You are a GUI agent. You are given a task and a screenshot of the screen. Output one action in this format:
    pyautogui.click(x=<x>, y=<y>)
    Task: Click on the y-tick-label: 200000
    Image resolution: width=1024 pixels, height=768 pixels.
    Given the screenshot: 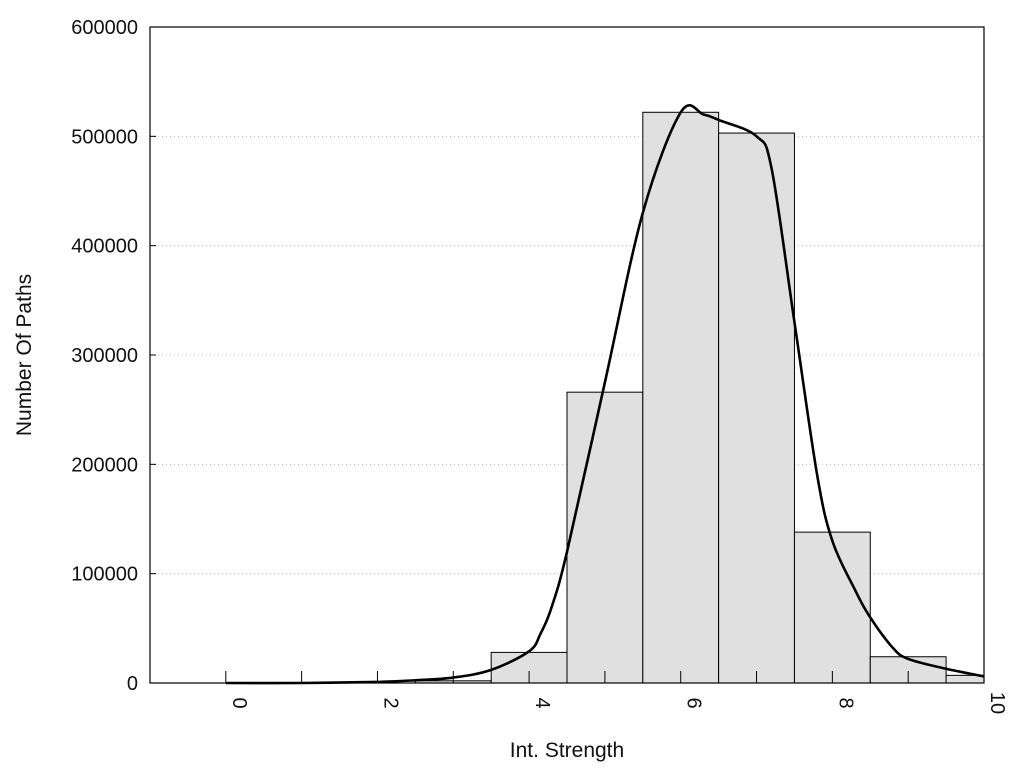 What is the action you would take?
    pyautogui.click(x=104, y=465)
    